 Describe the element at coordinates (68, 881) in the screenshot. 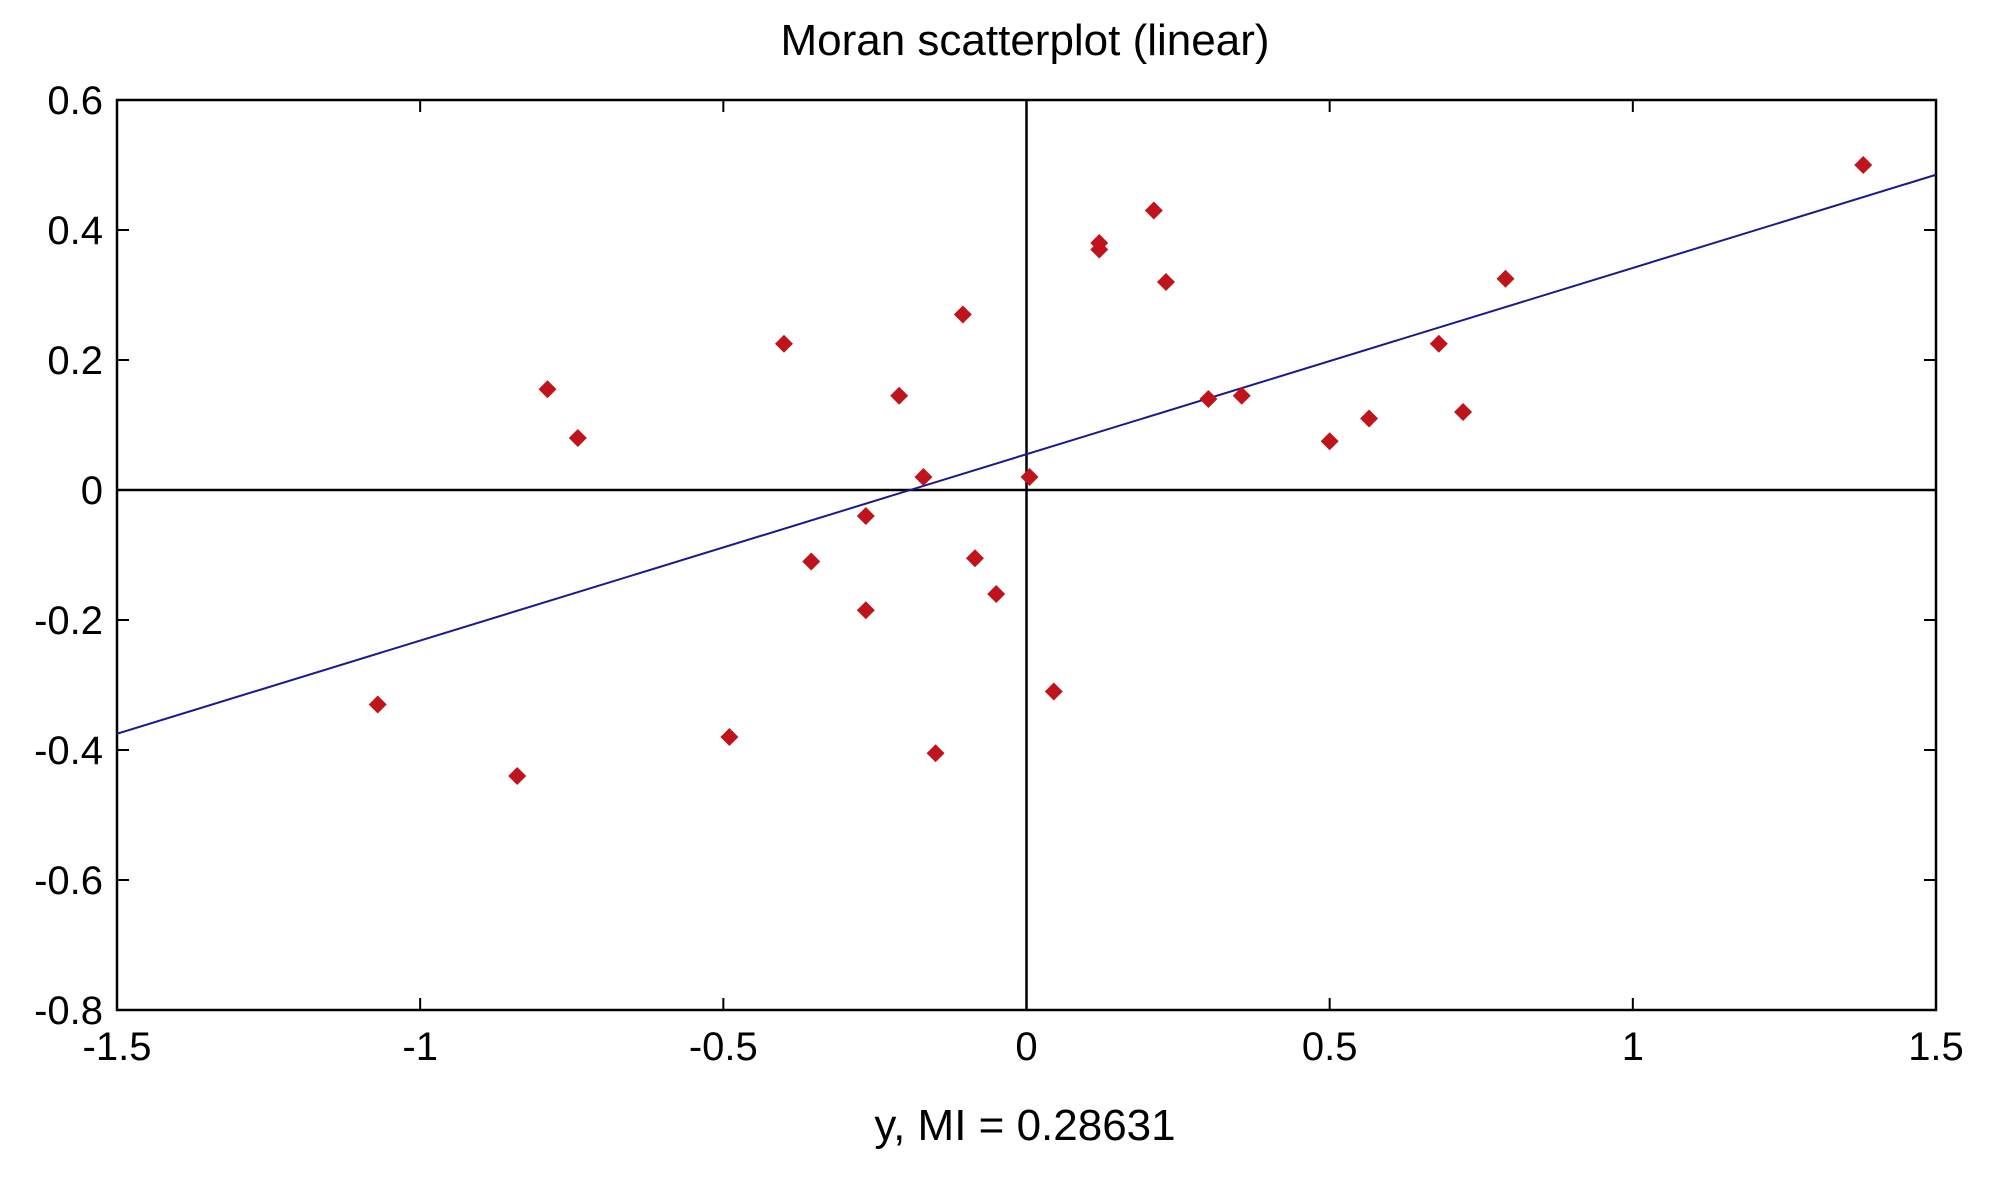

I see `y-tick-label: -0.6` at that location.